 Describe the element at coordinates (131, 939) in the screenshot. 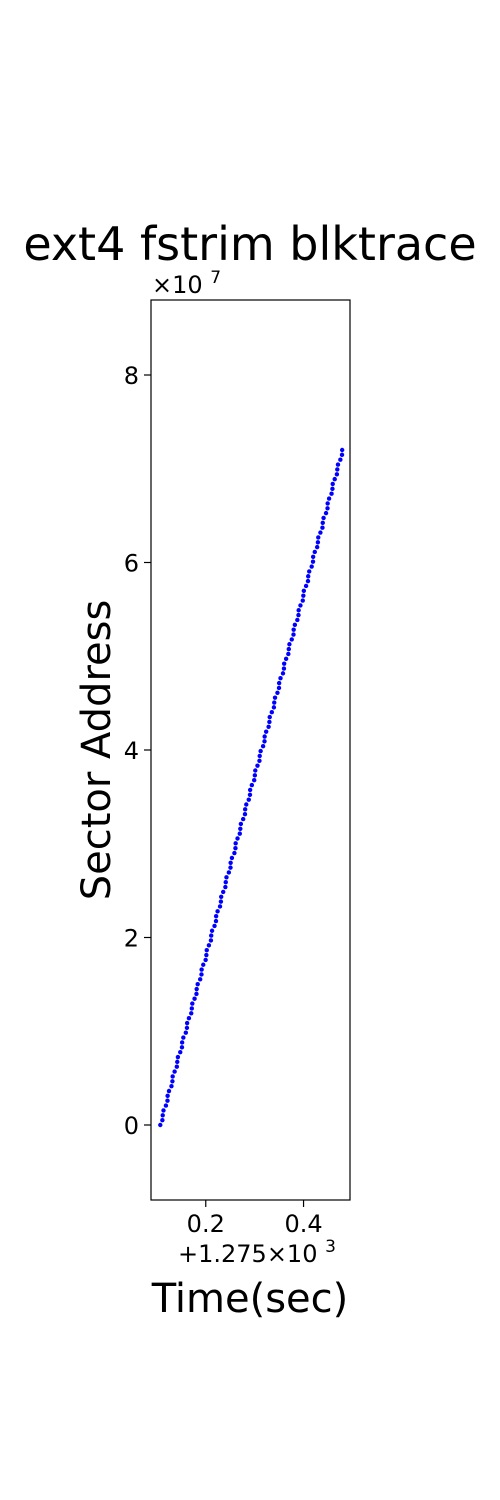

I see `y-tick-label: 2` at that location.